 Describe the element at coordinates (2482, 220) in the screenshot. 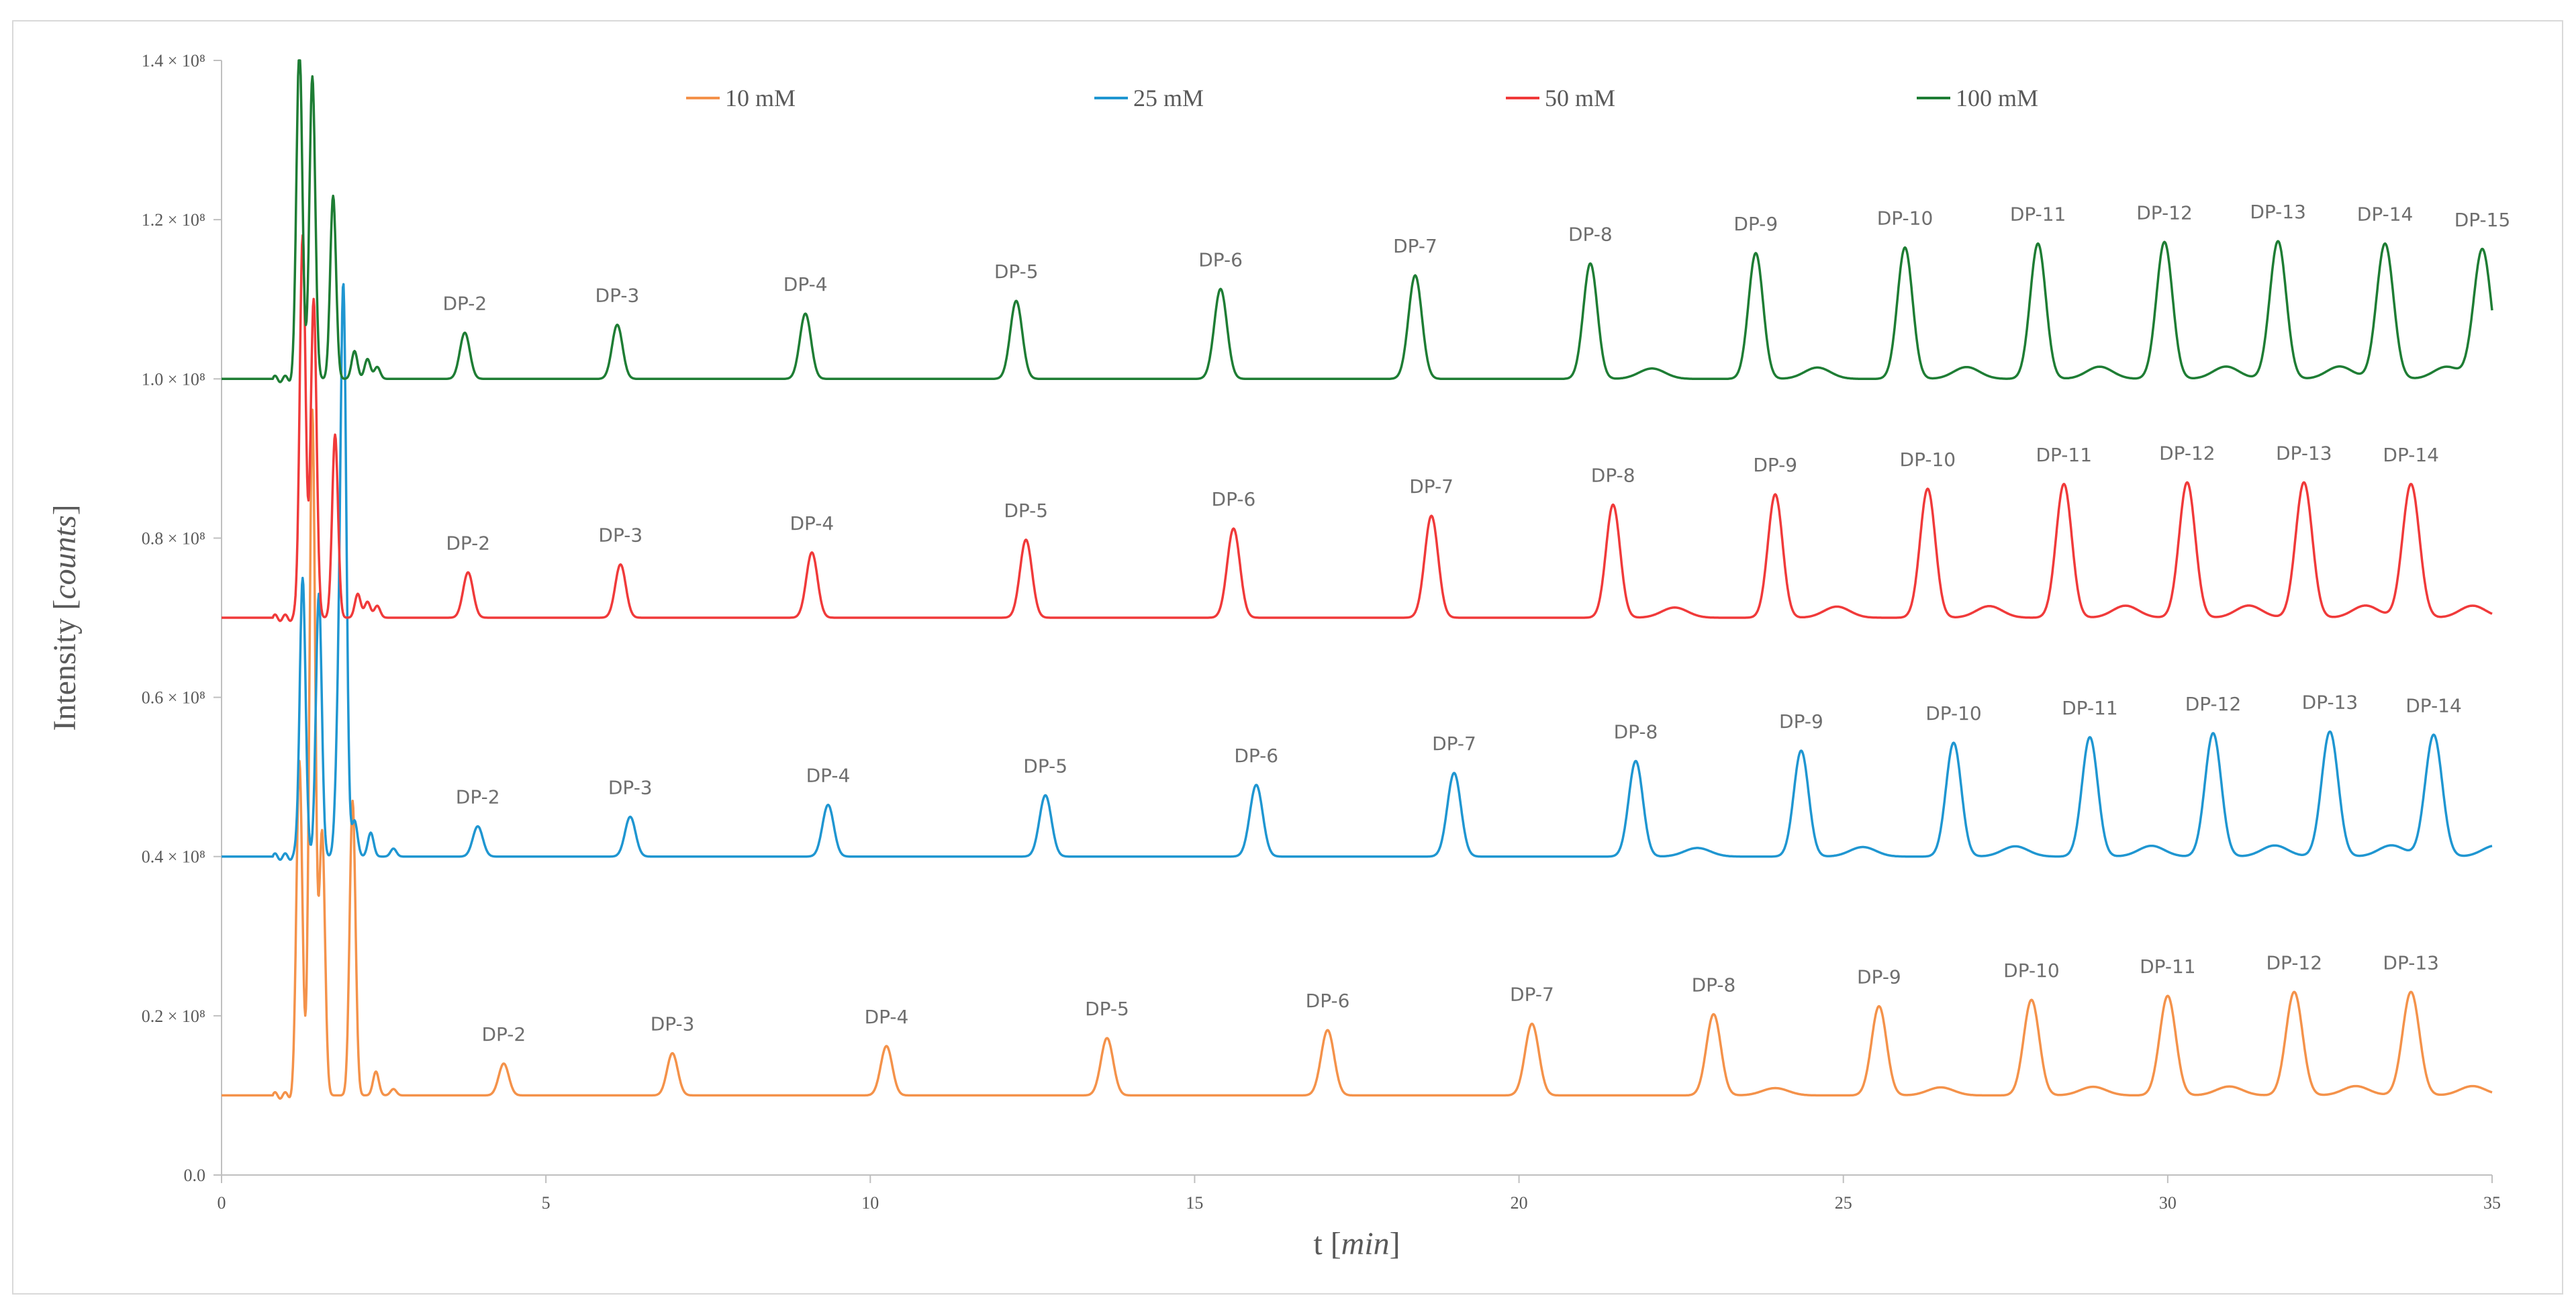

I see `peak-label: DP-15` at that location.